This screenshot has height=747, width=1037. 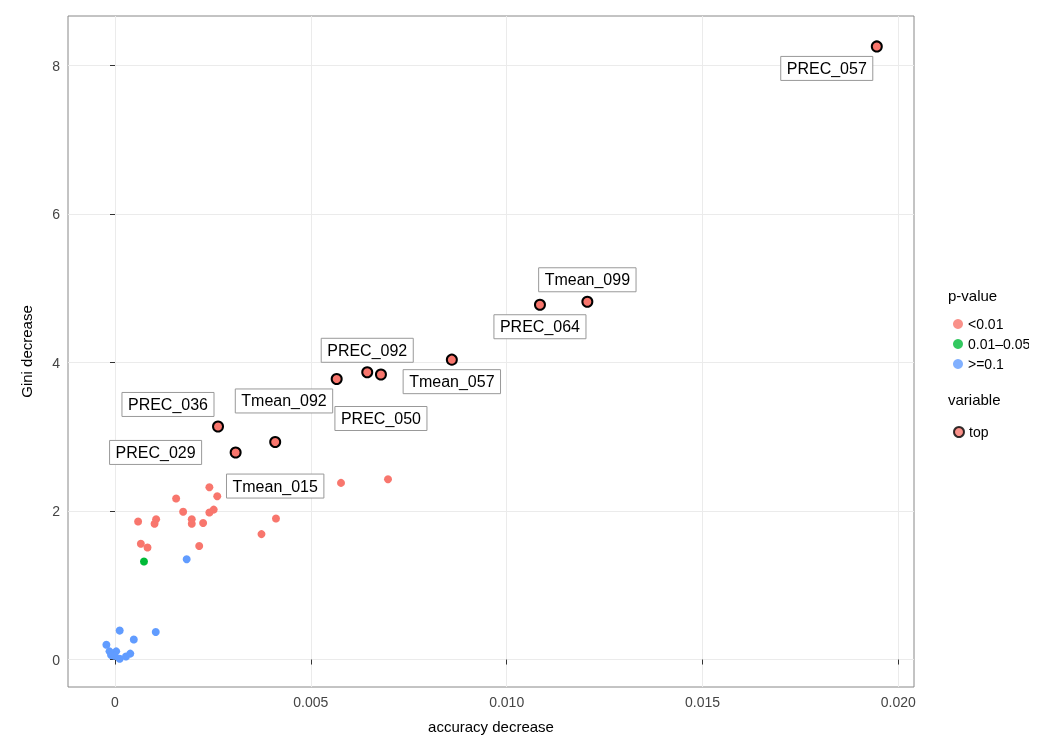 What do you see at coordinates (898, 702) in the screenshot?
I see `x-tick-label: 0.020` at bounding box center [898, 702].